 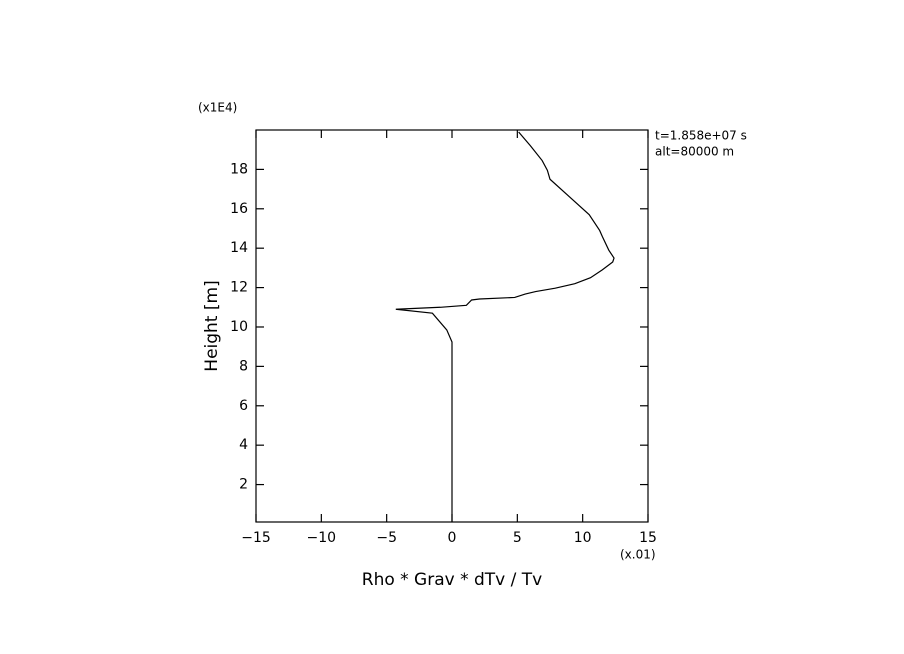 I want to click on y-multiplier: (x1E4), so click(x=217, y=108).